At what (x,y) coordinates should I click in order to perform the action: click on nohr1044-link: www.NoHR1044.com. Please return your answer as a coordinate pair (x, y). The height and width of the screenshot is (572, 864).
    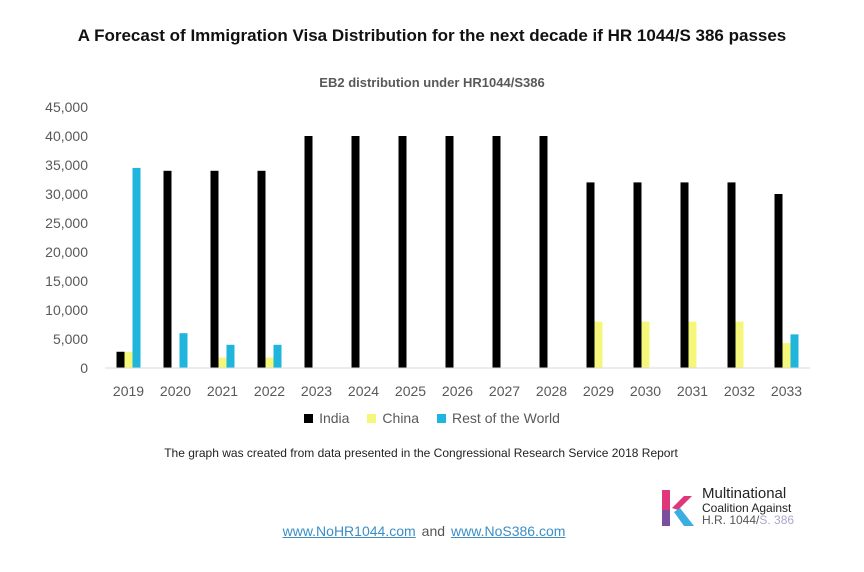
    Looking at the image, I should click on (349, 531).